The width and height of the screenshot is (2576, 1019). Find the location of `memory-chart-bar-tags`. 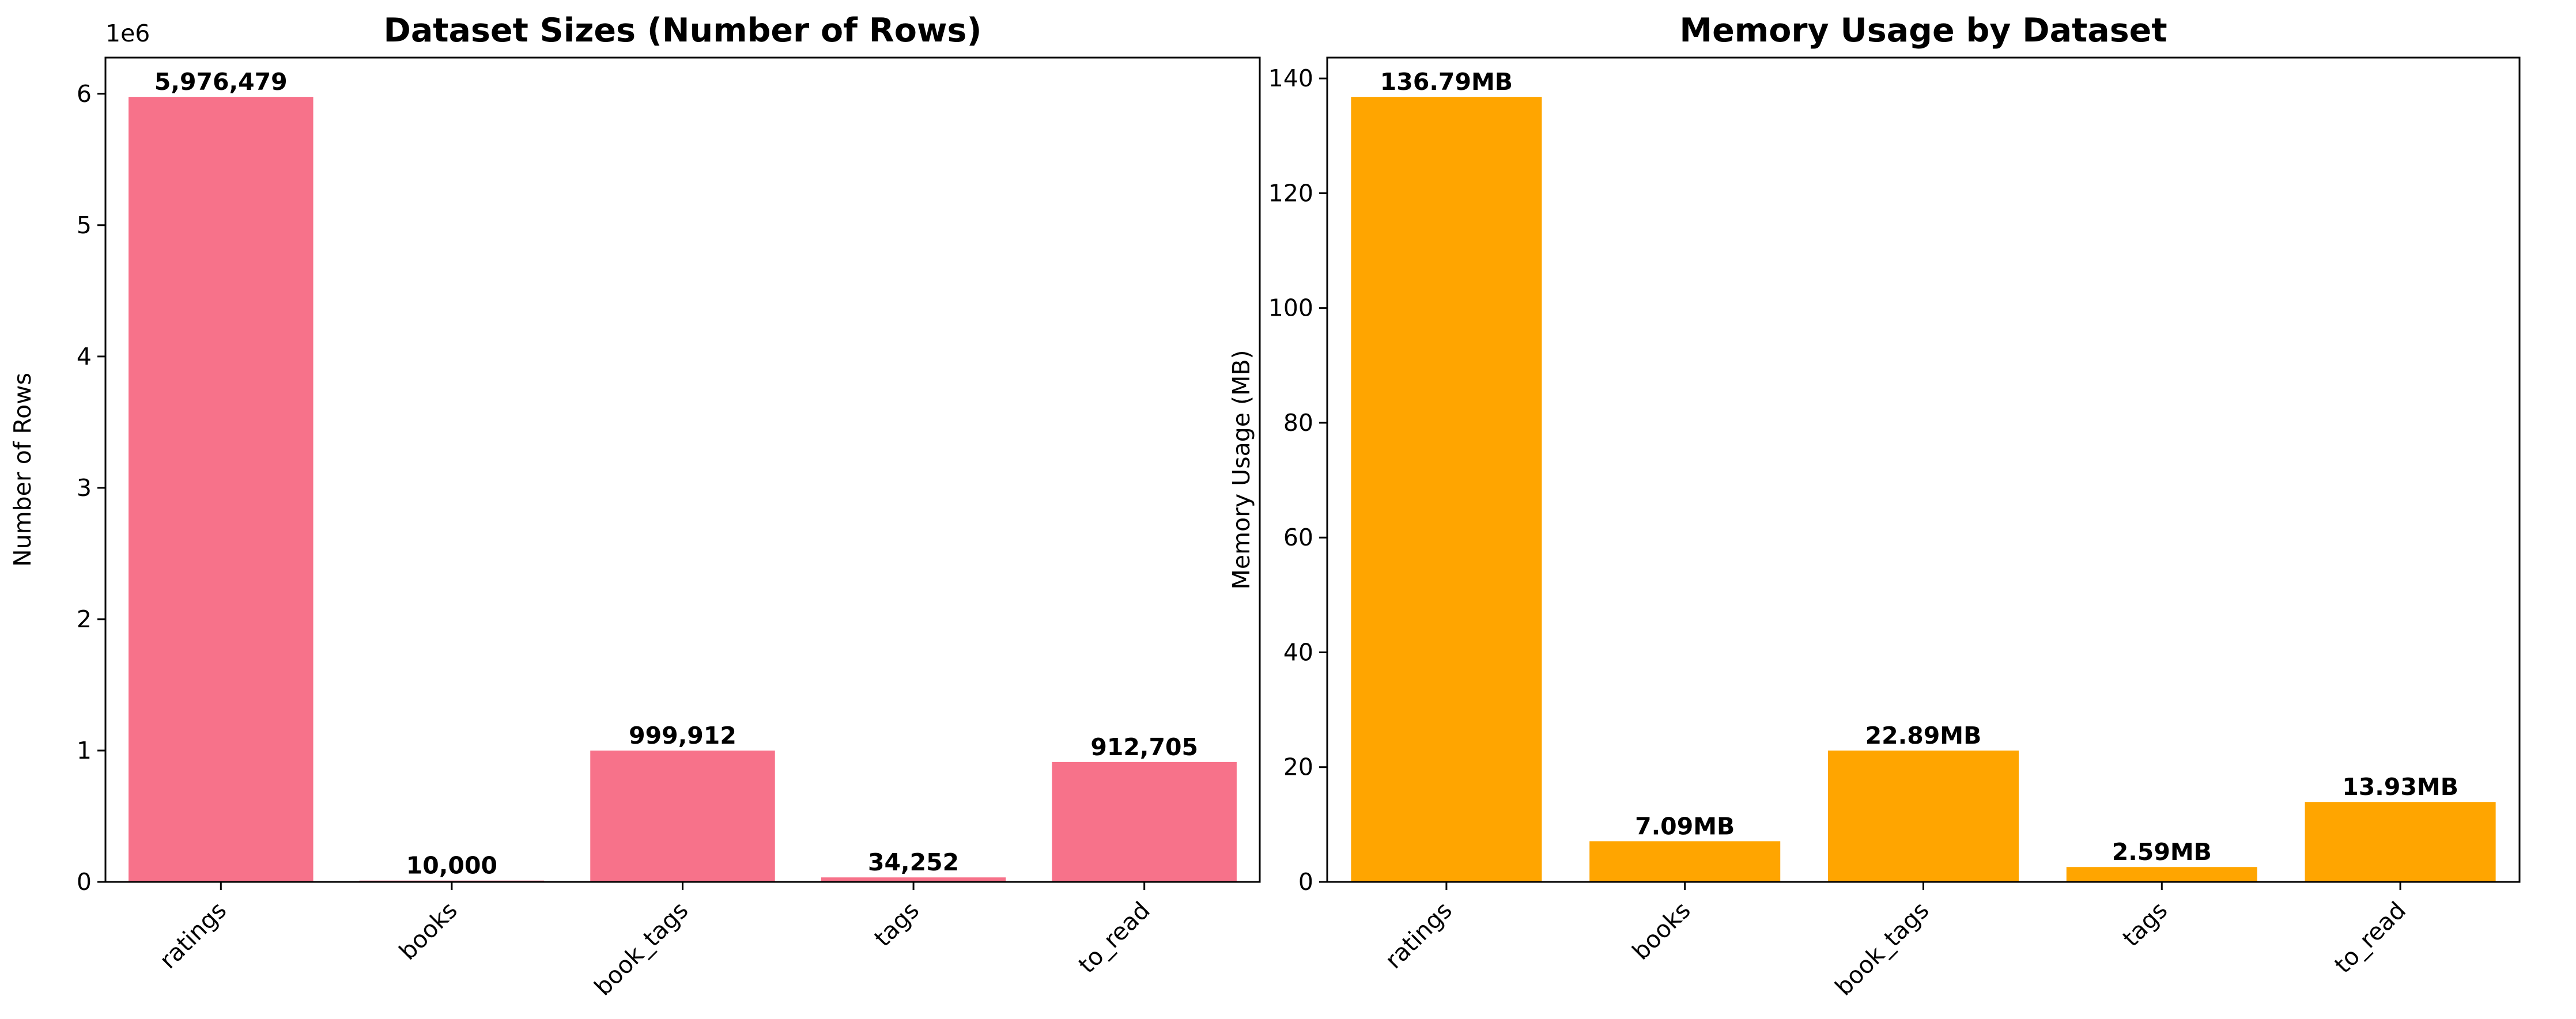

memory-chart-bar-tags is located at coordinates (2161, 874).